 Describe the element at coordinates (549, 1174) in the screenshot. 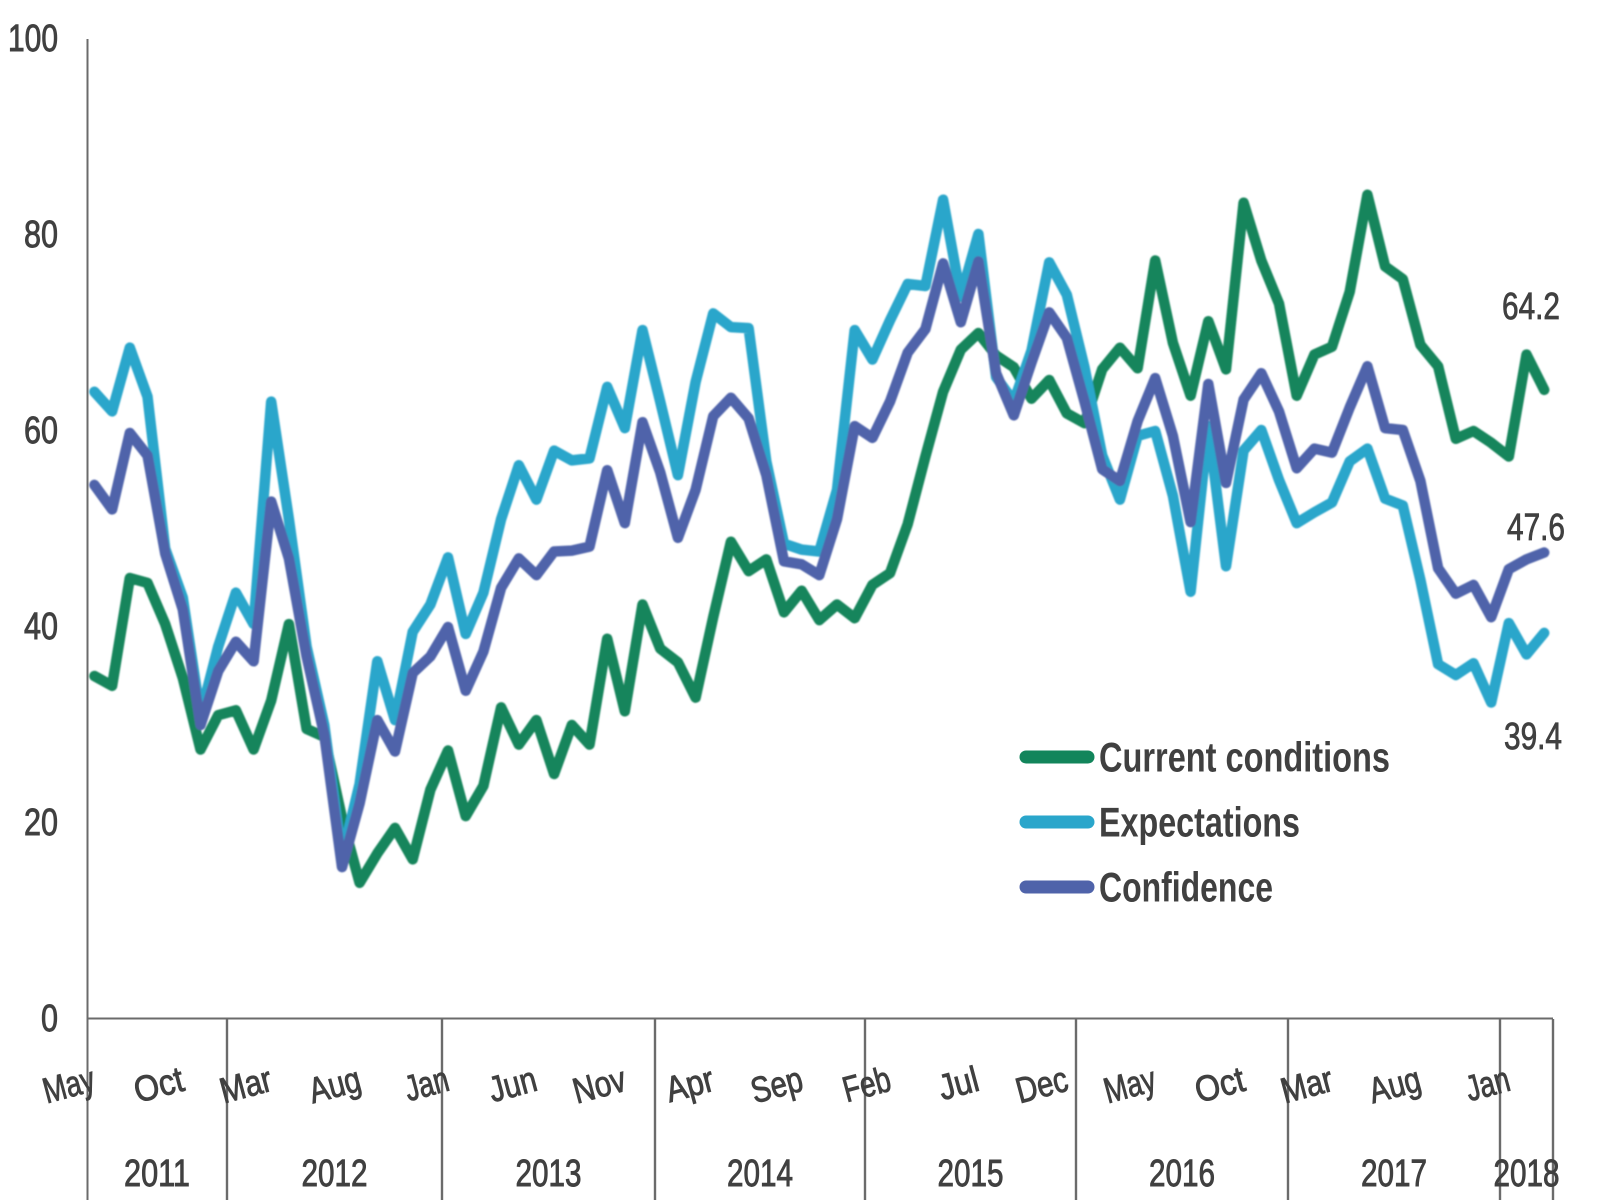

I see `svg-text: 2013` at that location.